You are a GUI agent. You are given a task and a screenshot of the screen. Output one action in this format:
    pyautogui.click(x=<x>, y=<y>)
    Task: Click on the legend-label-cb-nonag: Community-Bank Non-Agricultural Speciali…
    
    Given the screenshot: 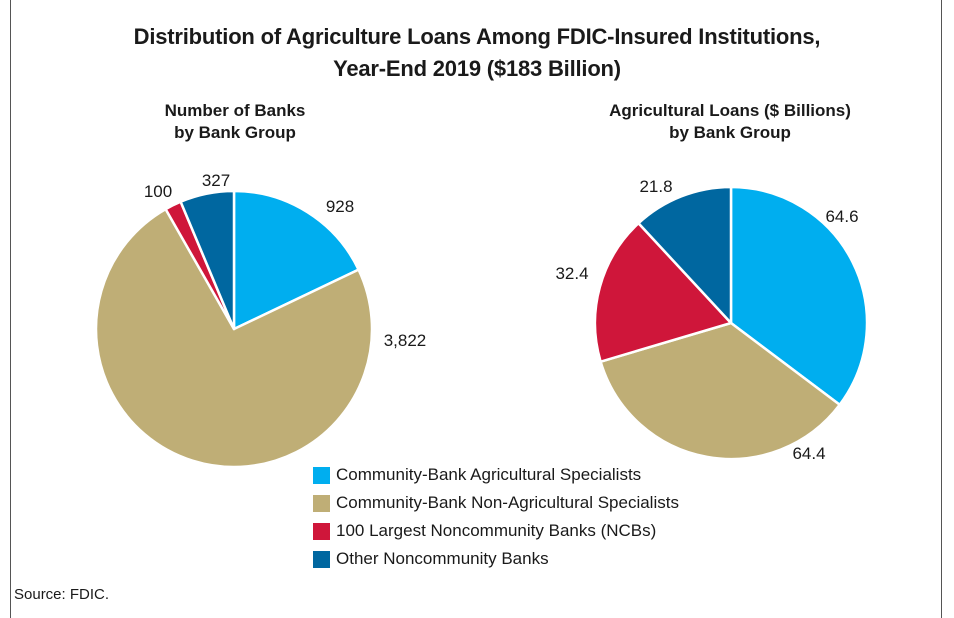 What is the action you would take?
    pyautogui.click(x=507, y=502)
    